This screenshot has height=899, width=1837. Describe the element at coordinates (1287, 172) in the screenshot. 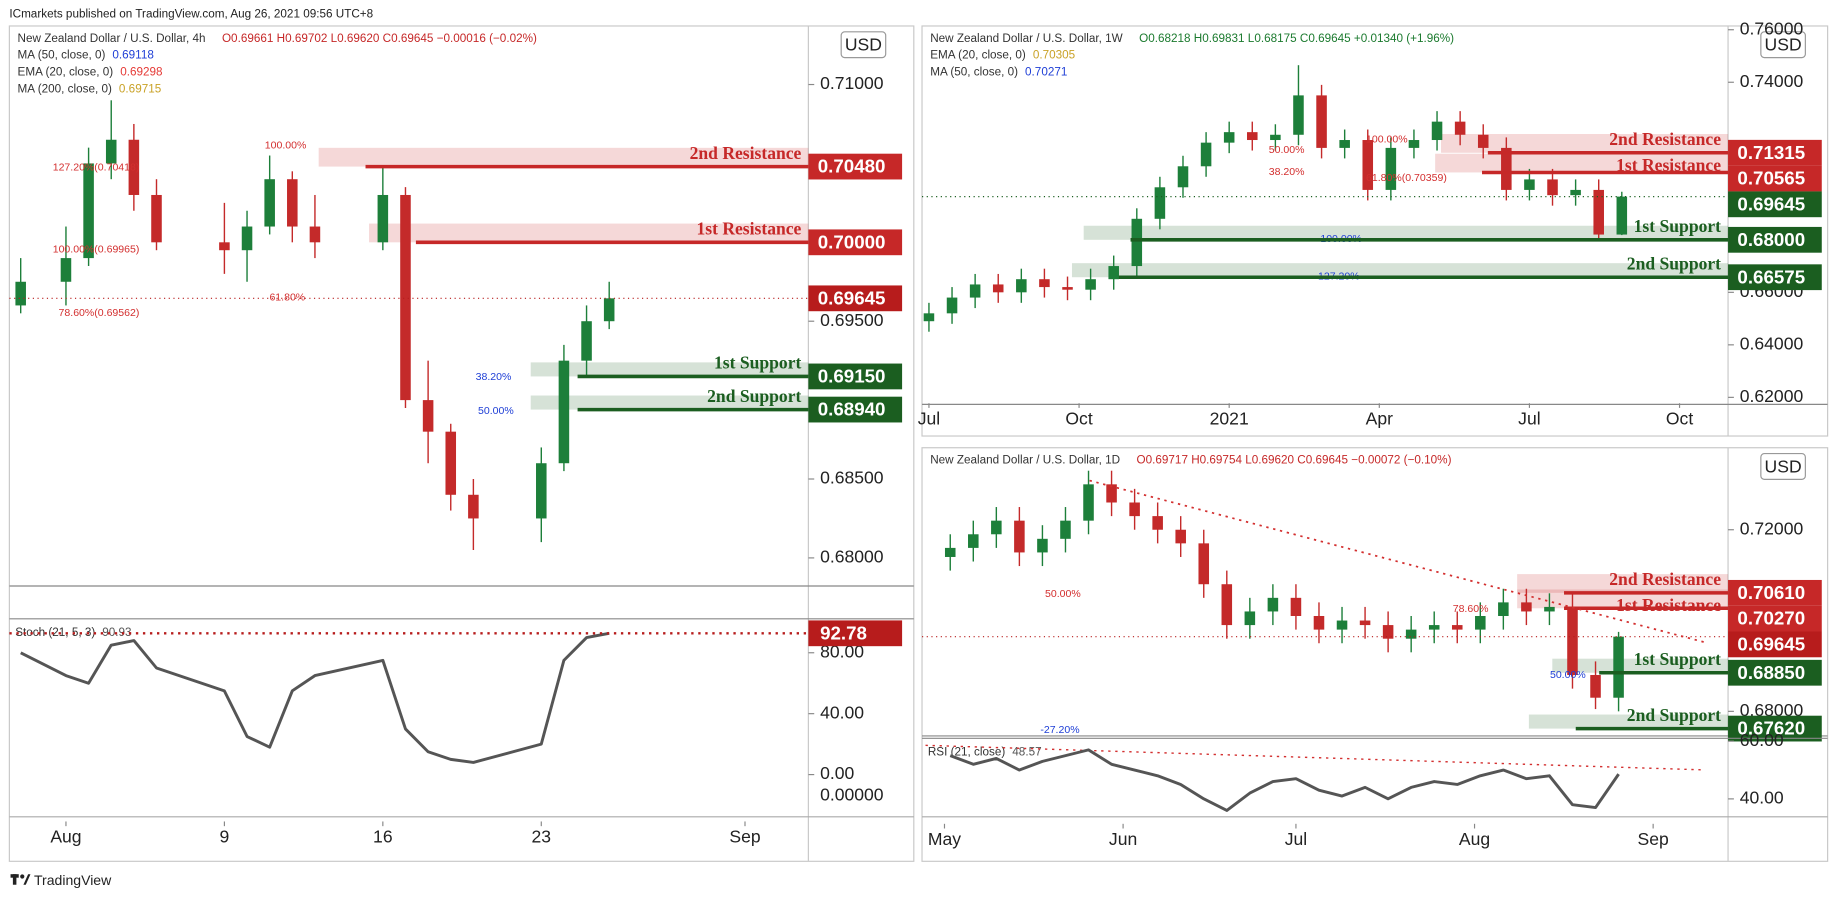

I see `fib-annotation: 38.20%` at that location.